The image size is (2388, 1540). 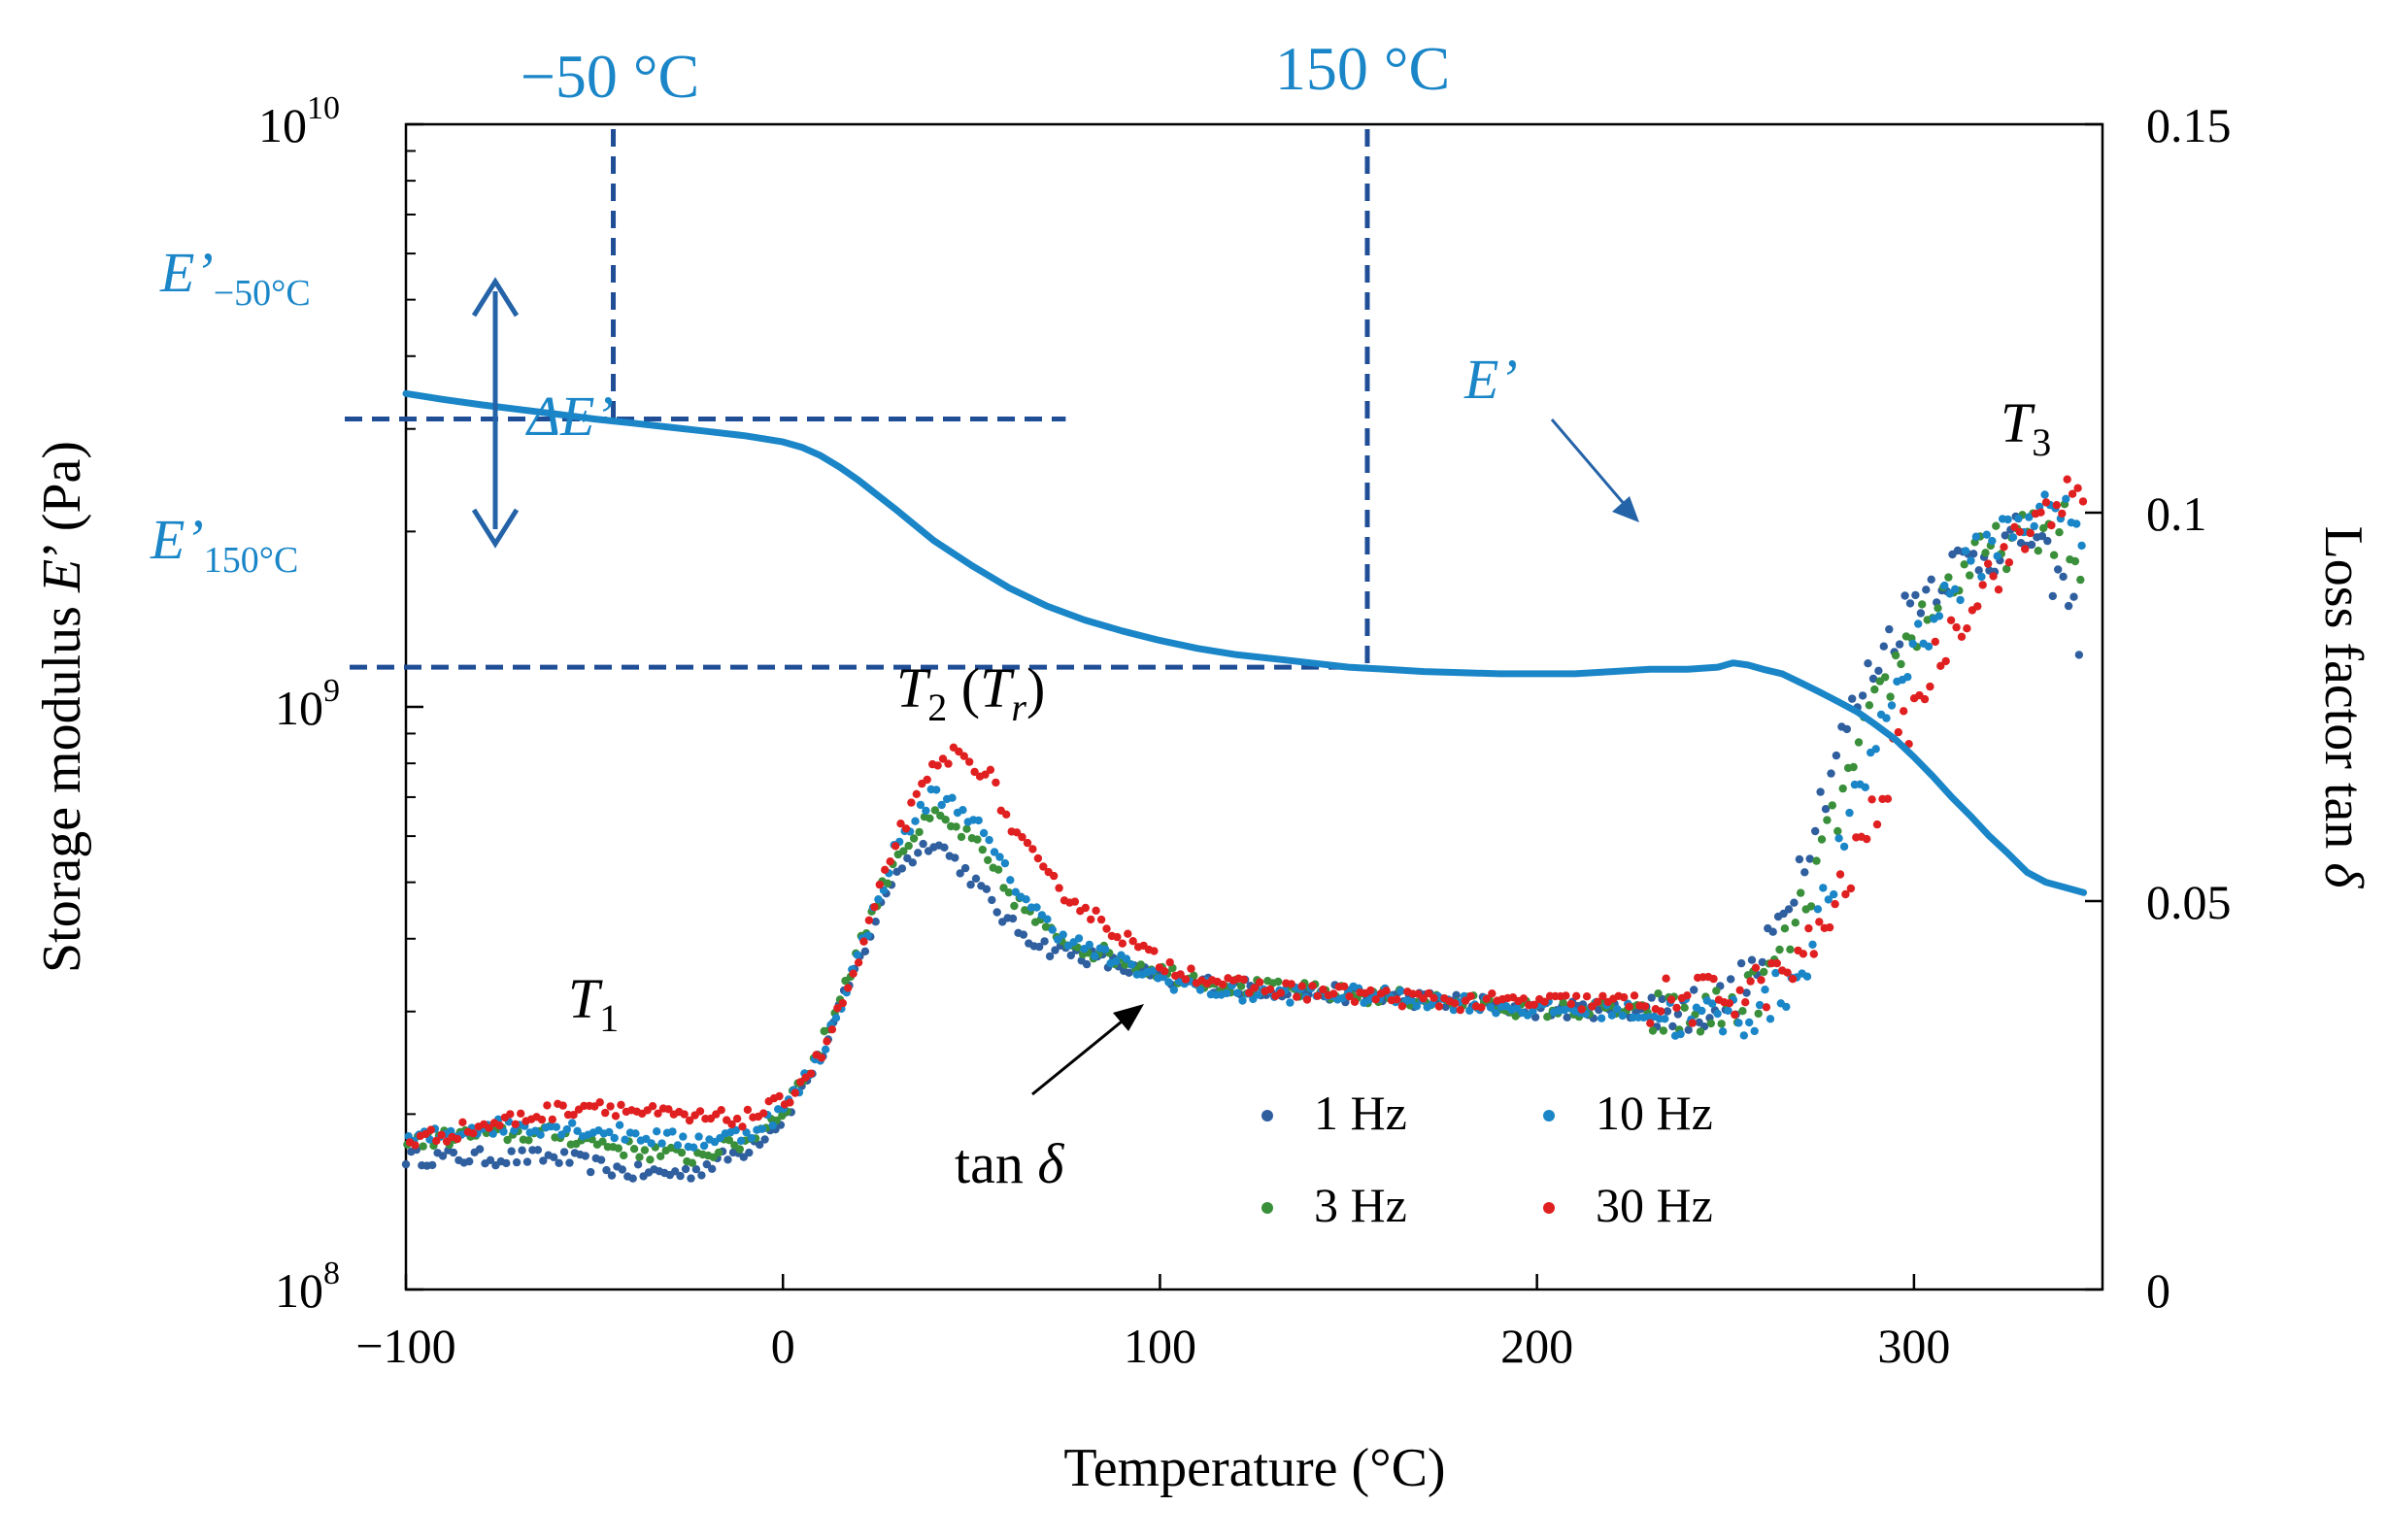 I want to click on t2-label: T2 (Tr), so click(x=971, y=692).